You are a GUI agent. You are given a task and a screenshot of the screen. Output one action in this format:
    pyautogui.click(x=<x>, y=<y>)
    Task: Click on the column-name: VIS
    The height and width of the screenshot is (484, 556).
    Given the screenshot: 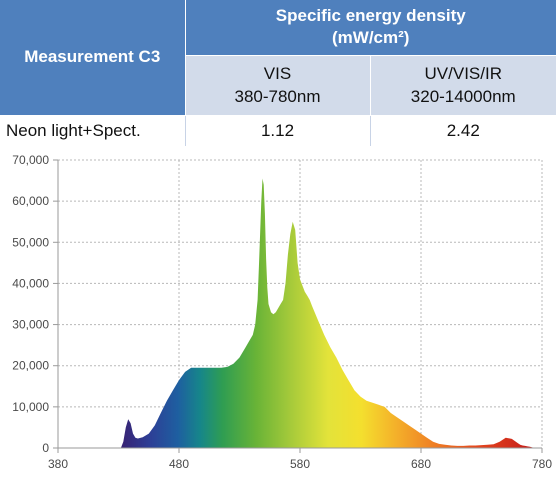 What is the action you would take?
    pyautogui.click(x=277, y=73)
    